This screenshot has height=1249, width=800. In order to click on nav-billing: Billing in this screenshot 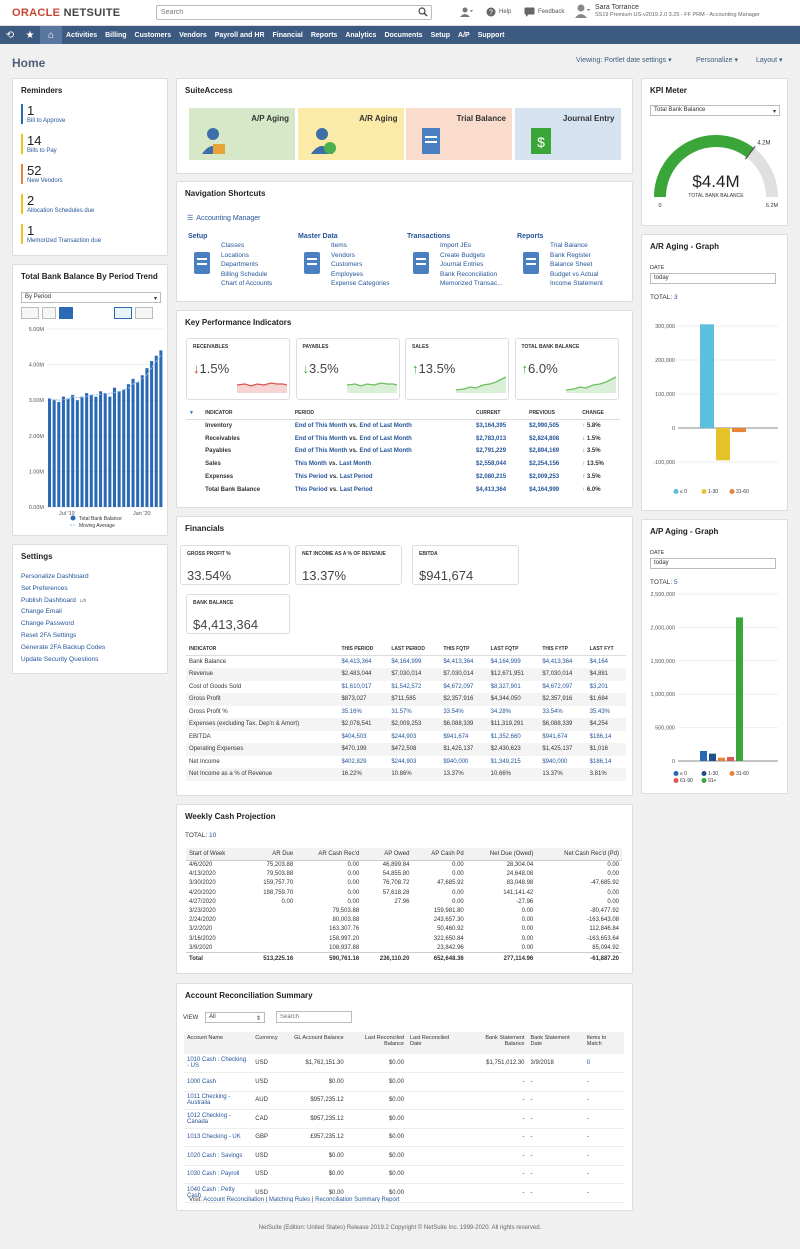, I will do `click(116, 35)`.